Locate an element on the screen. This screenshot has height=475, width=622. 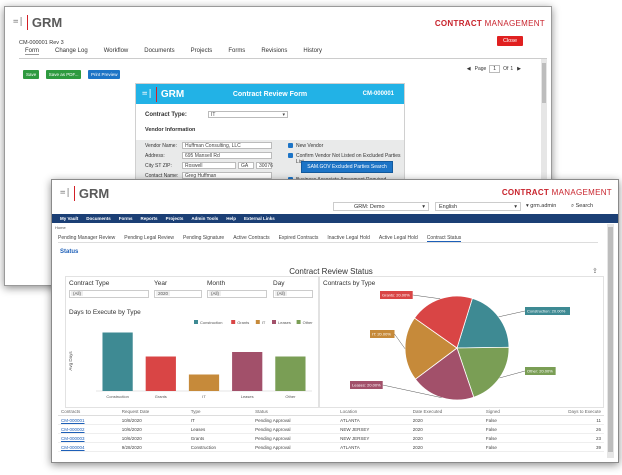
app-brand: CONTRACT MANAGEMENT is located at coordinates (556, 192).